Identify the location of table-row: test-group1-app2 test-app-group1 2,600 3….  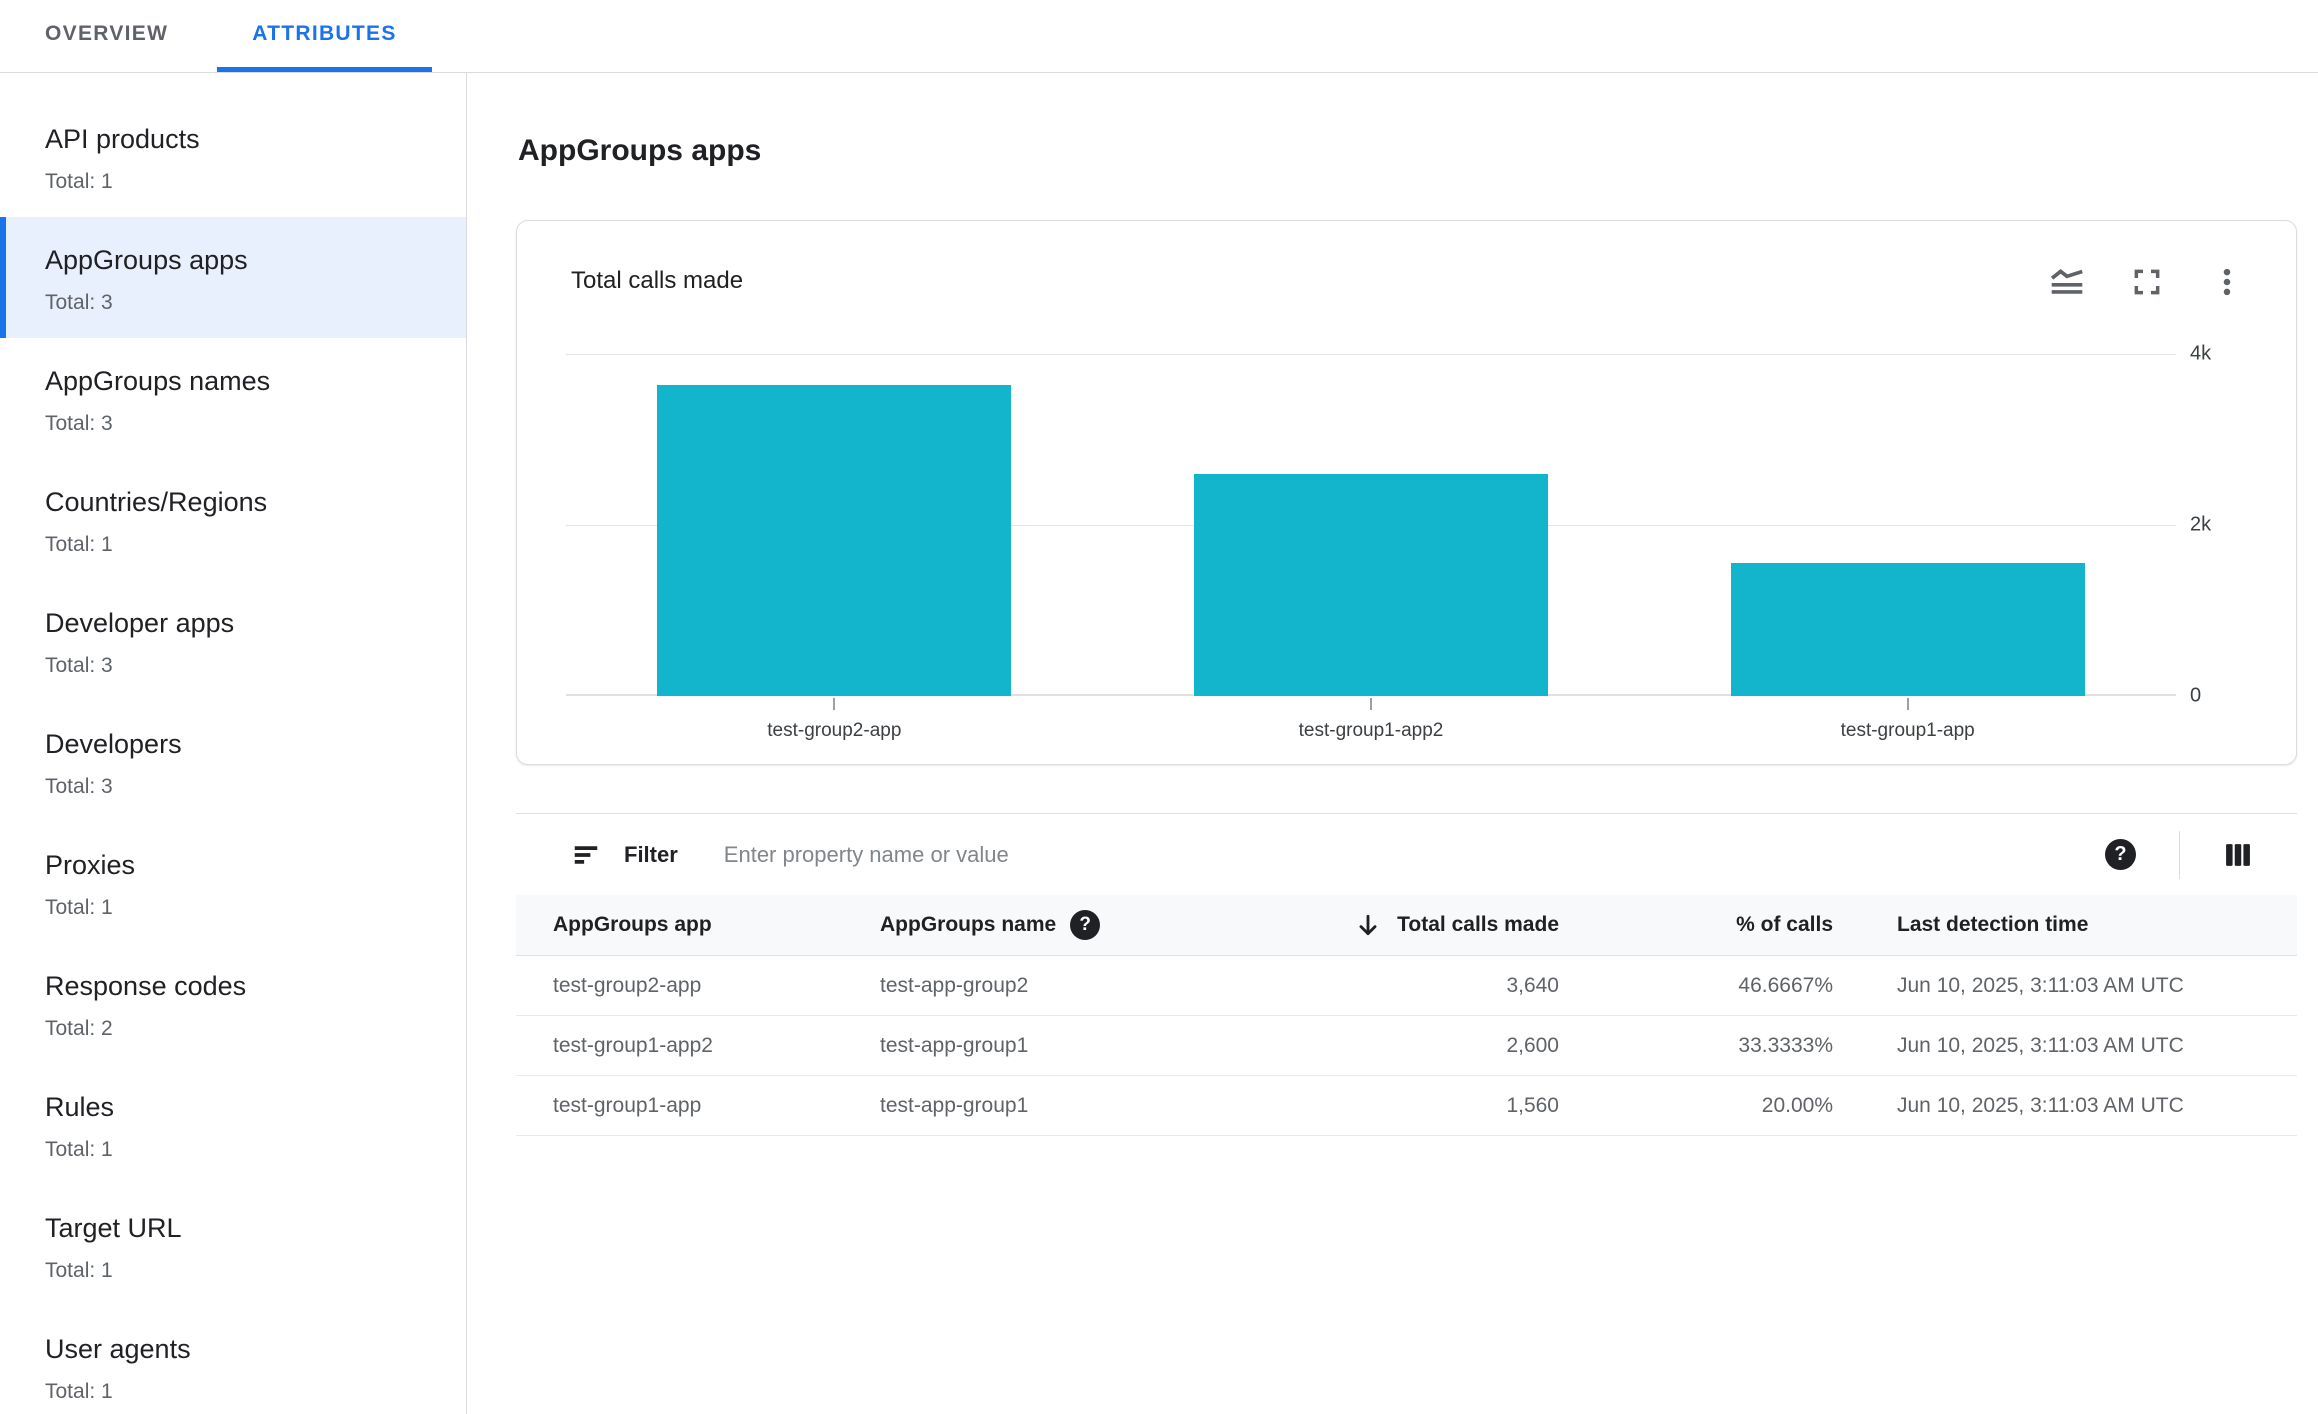
(1406, 1046).